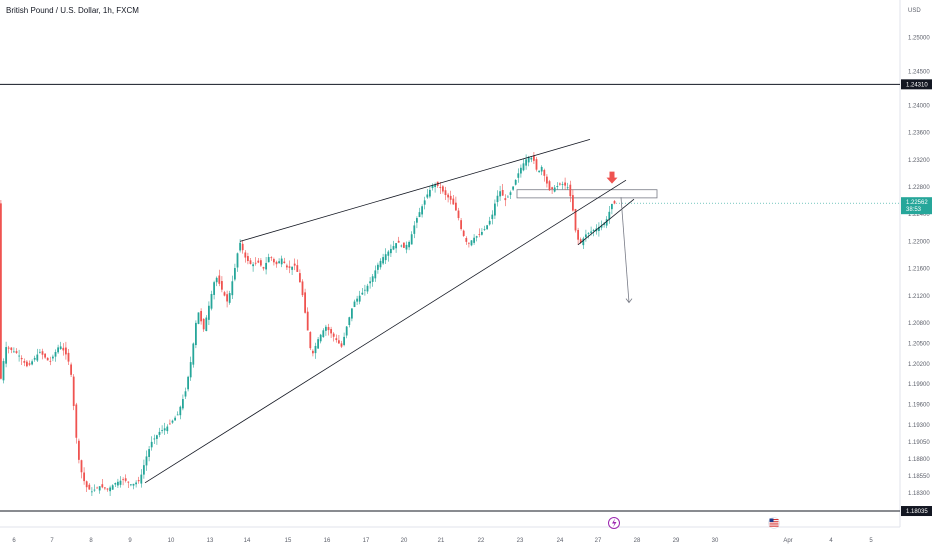 The image size is (932, 550). Describe the element at coordinates (366, 541) in the screenshot. I see `time-tick-label: 17` at that location.